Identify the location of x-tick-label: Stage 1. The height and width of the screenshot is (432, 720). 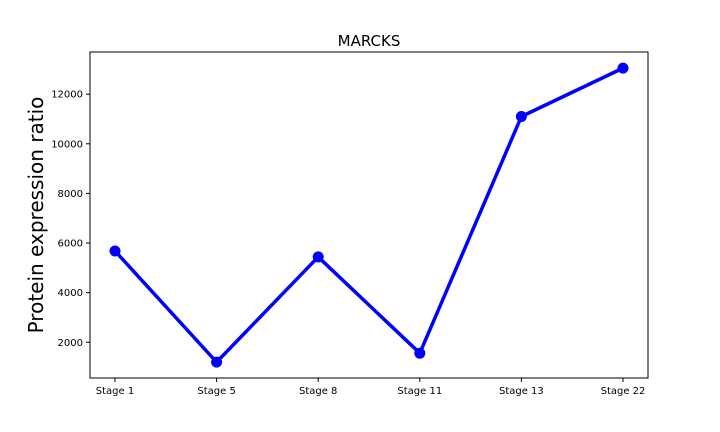
(115, 391).